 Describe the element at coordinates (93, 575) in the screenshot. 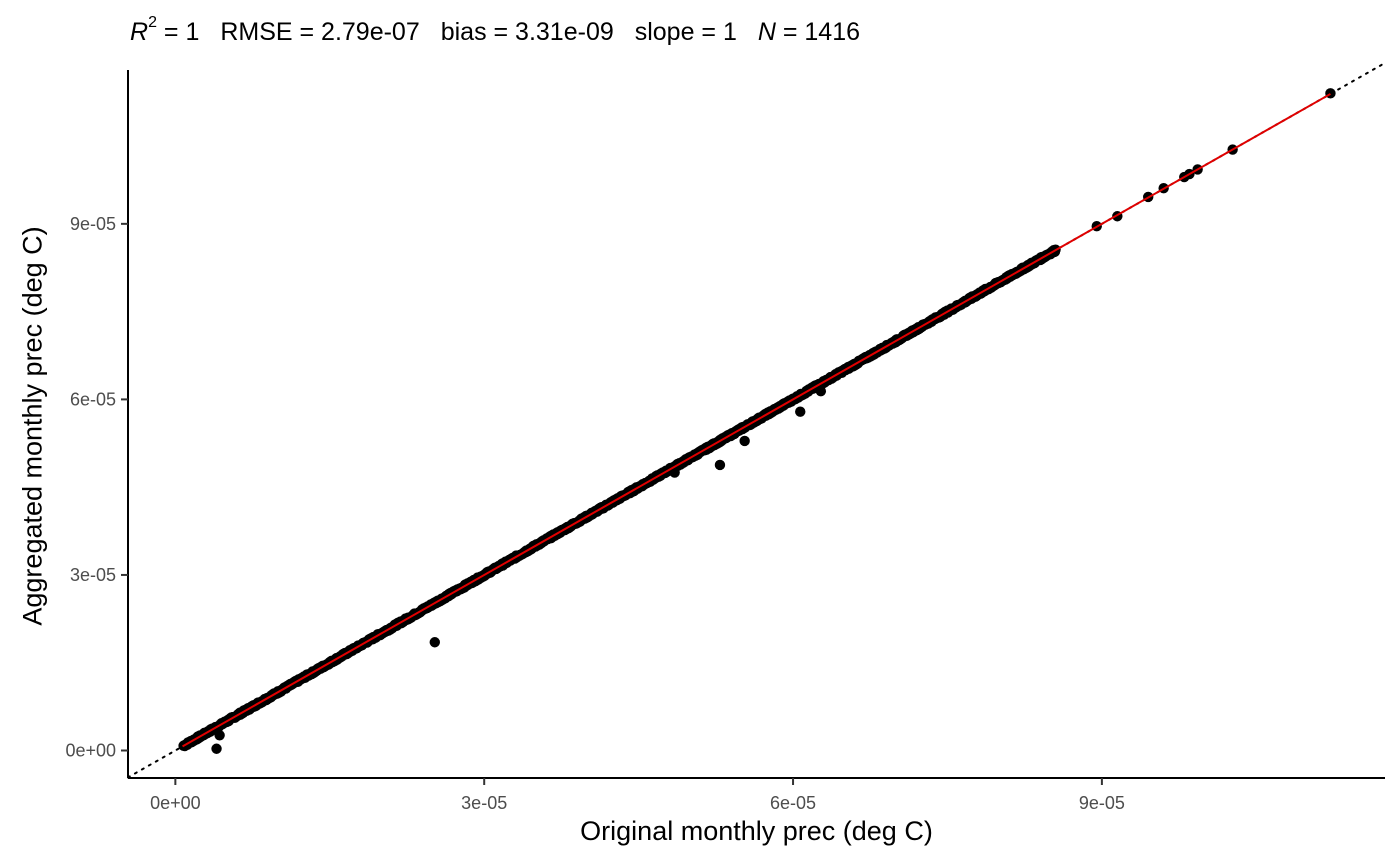

I see `y-tick-label: 3e-05` at that location.